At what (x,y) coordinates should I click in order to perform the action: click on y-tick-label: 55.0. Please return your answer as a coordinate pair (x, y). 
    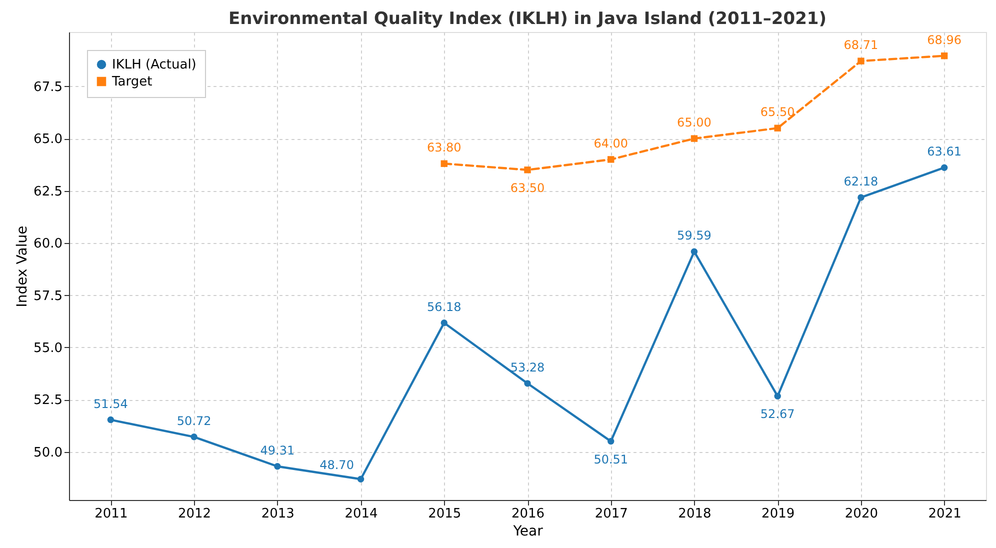
    Looking at the image, I should click on (48, 348).